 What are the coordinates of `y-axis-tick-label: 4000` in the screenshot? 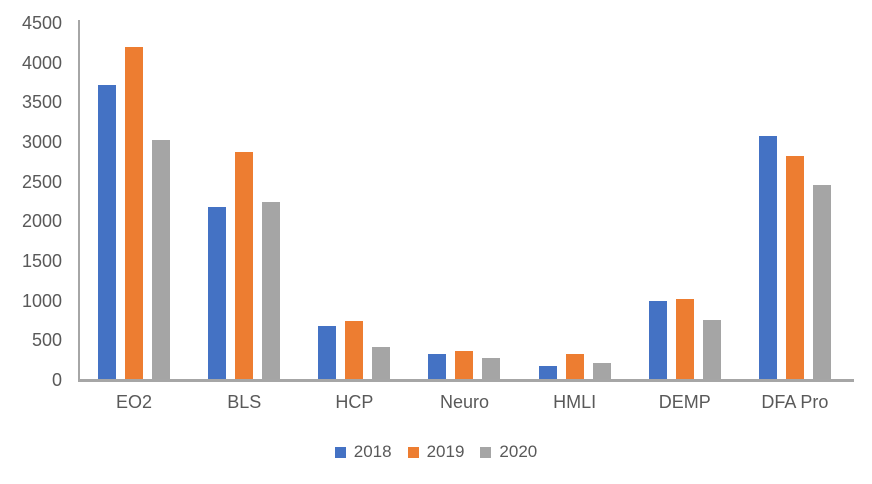 It's located at (41, 62).